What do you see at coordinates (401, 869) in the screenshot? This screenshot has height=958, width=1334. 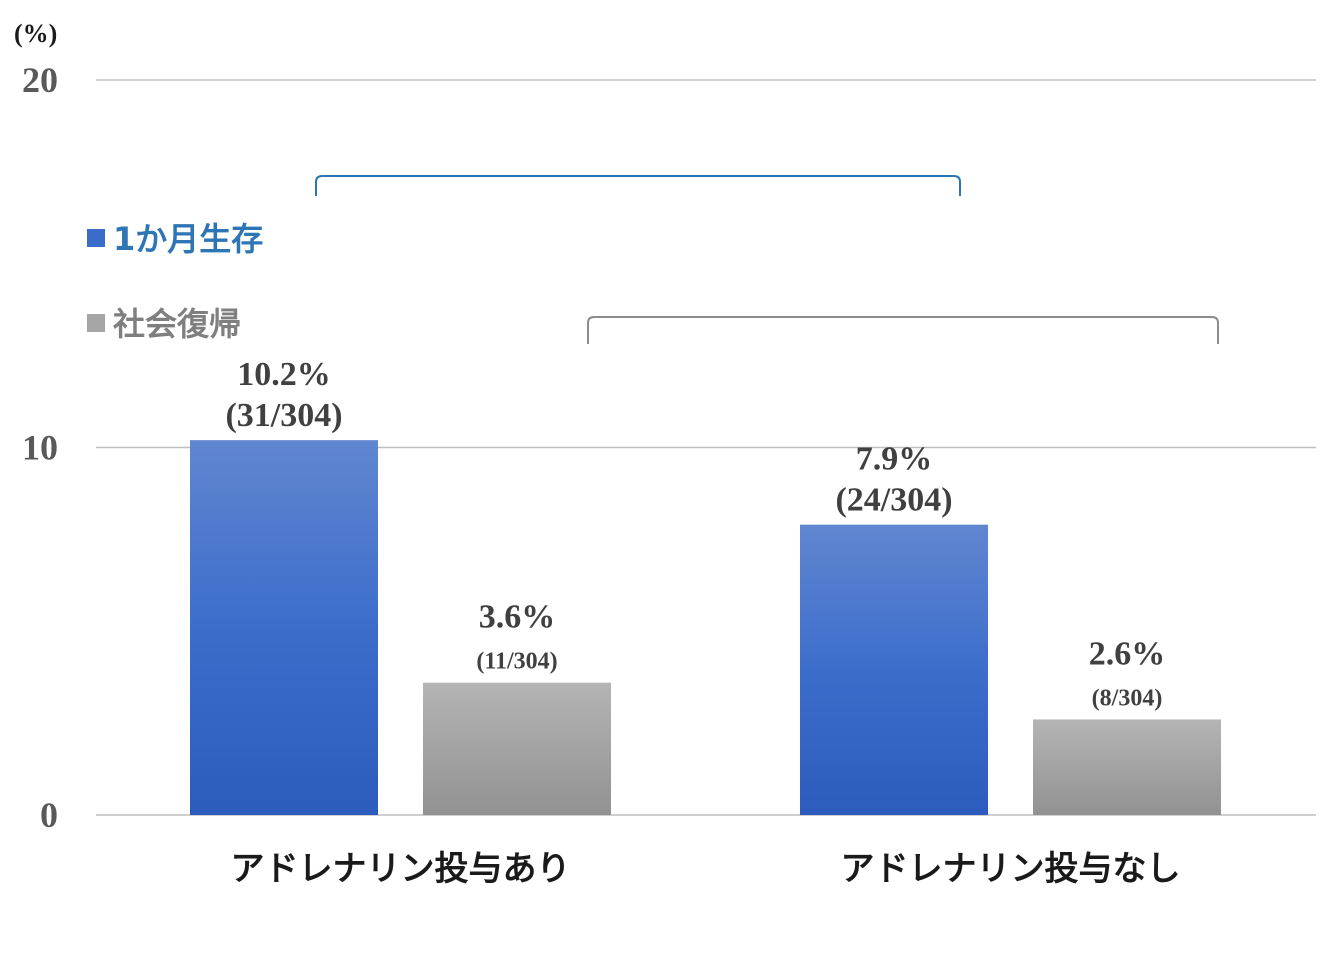 I see `x-tick-label: アドレナリン投与あり` at bounding box center [401, 869].